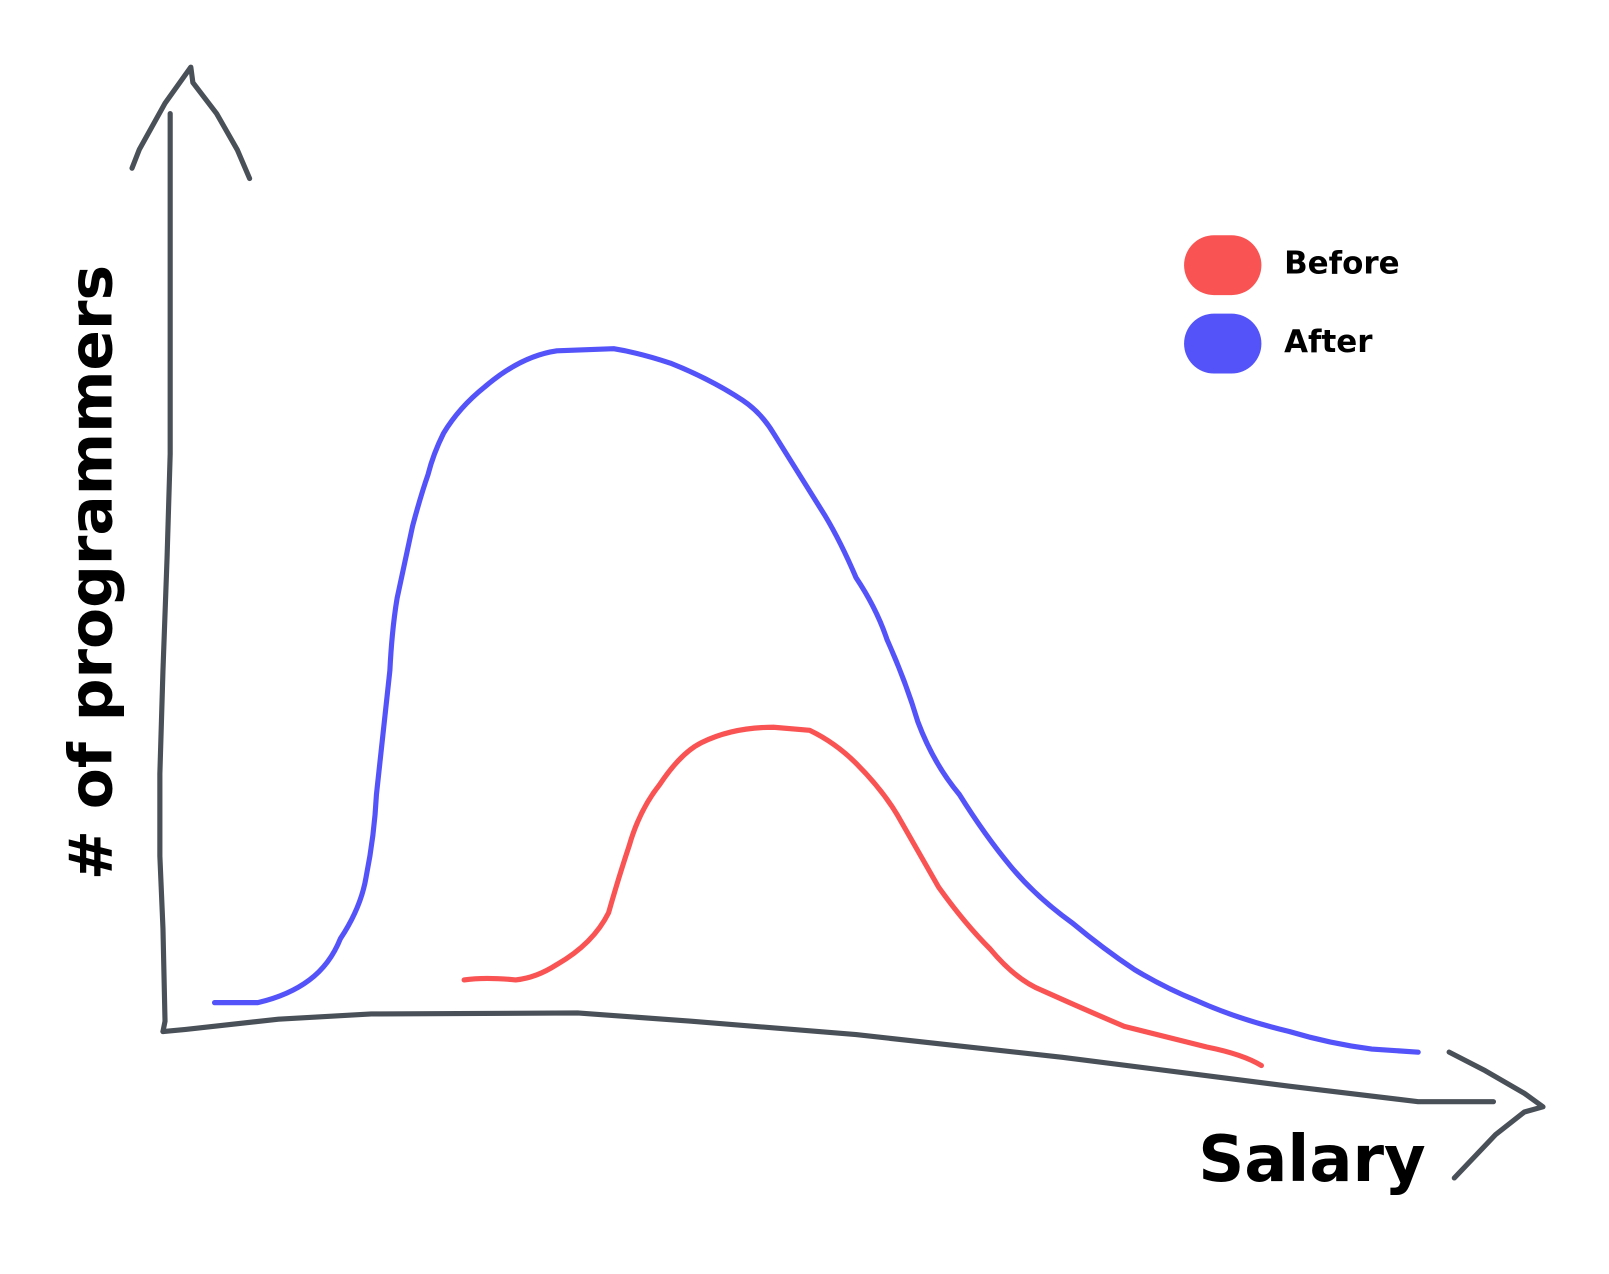 The image size is (1609, 1274). Describe the element at coordinates (191, 123) in the screenshot. I see `y-axis-arrow` at that location.